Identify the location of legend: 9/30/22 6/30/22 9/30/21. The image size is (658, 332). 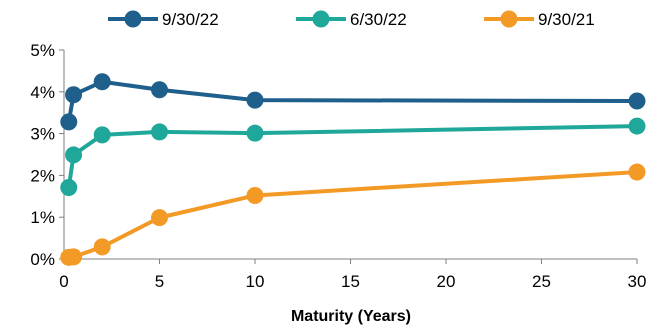
(351, 19).